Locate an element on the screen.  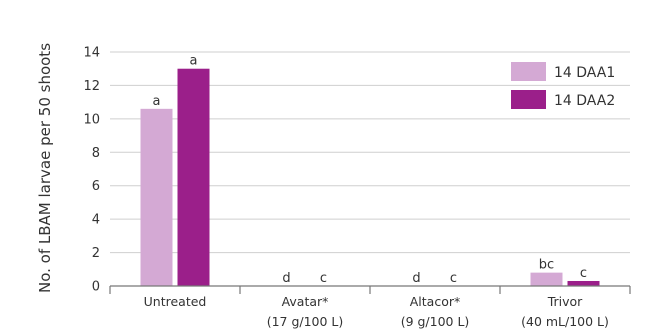
y-tick-label: 14 is located at coordinates (91, 53).